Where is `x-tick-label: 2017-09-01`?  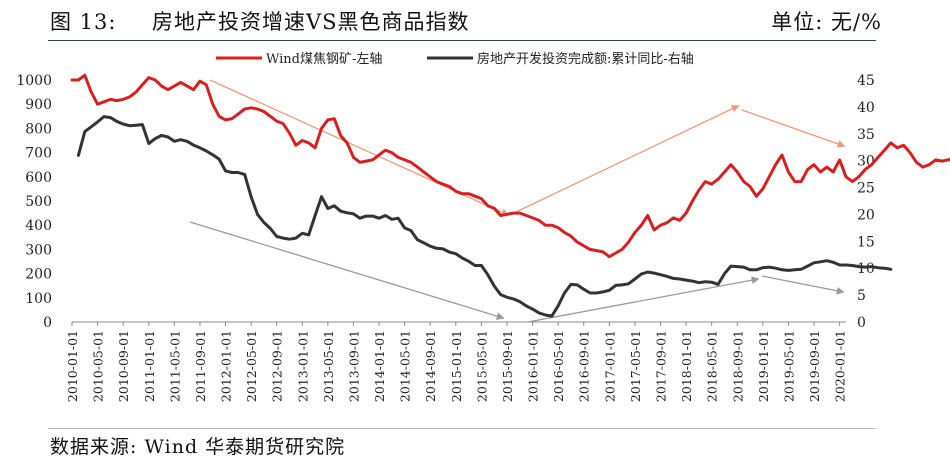 x-tick-label: 2017-09-01 is located at coordinates (660, 366).